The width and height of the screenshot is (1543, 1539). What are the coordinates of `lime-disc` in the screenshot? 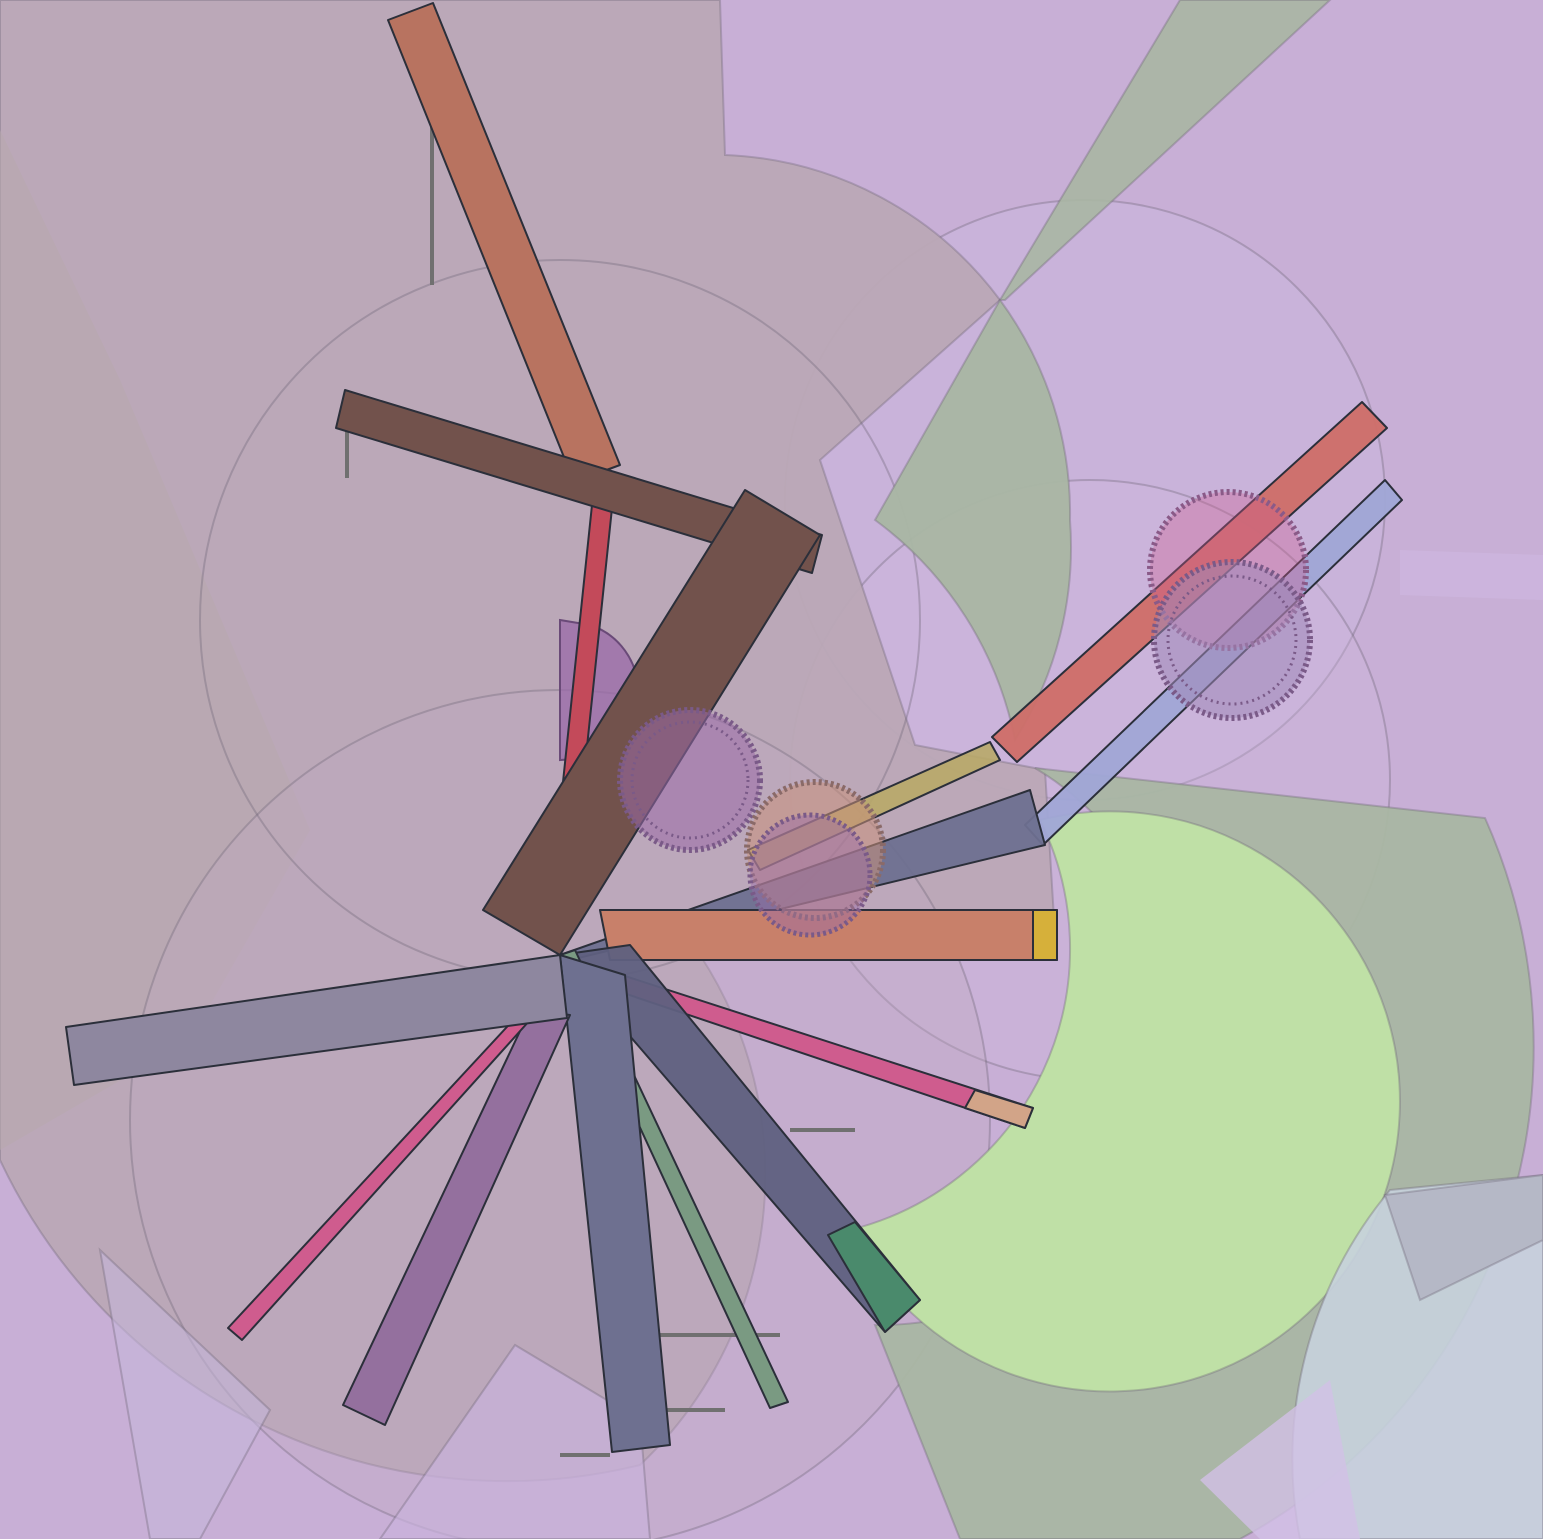 It's located at (1124, 1101).